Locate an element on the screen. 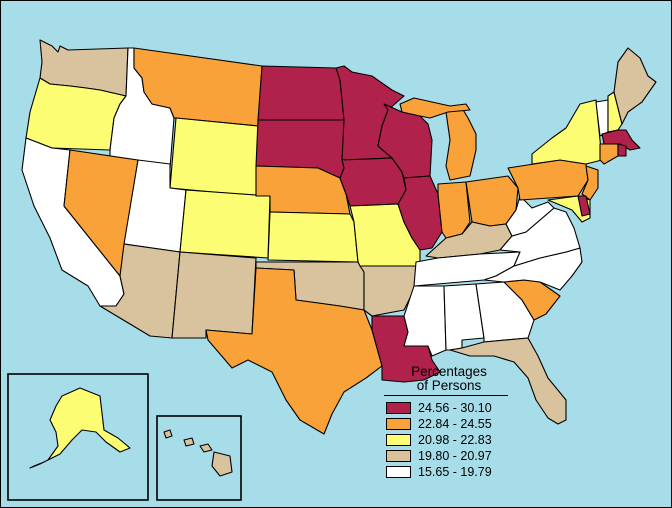  legend-label: 24.56 - 30.10 is located at coordinates (455, 407).